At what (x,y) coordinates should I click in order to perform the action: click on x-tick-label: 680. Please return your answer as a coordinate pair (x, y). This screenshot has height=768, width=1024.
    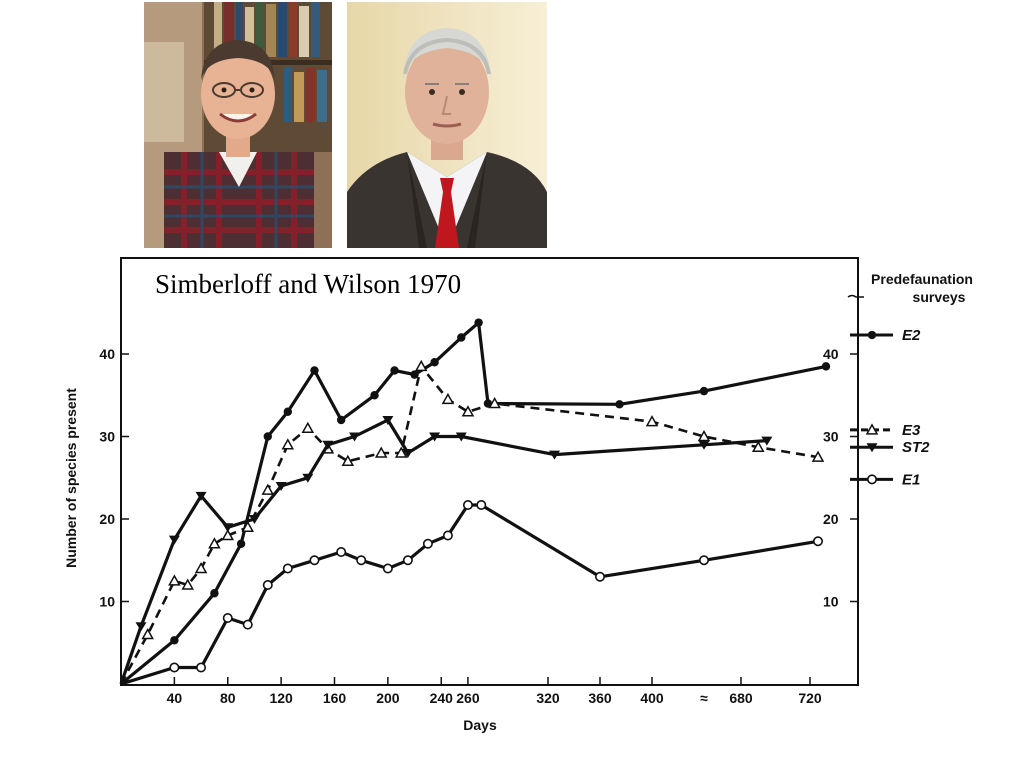
    Looking at the image, I should click on (741, 698).